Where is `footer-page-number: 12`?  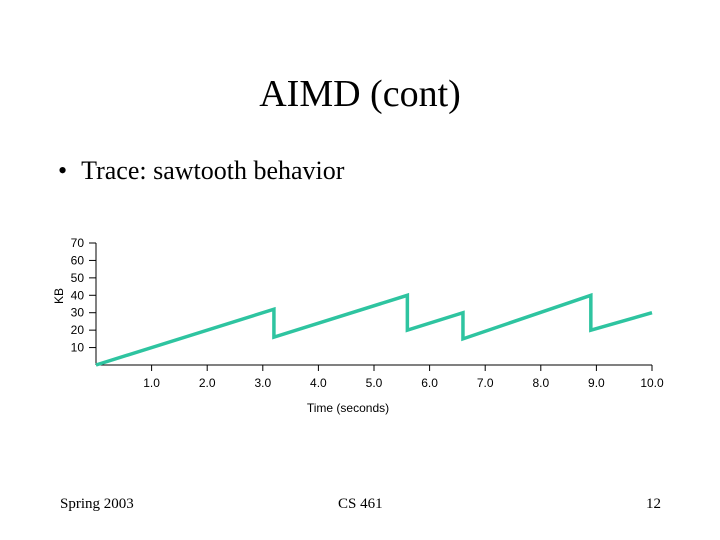
footer-page-number: 12 is located at coordinates (653, 504).